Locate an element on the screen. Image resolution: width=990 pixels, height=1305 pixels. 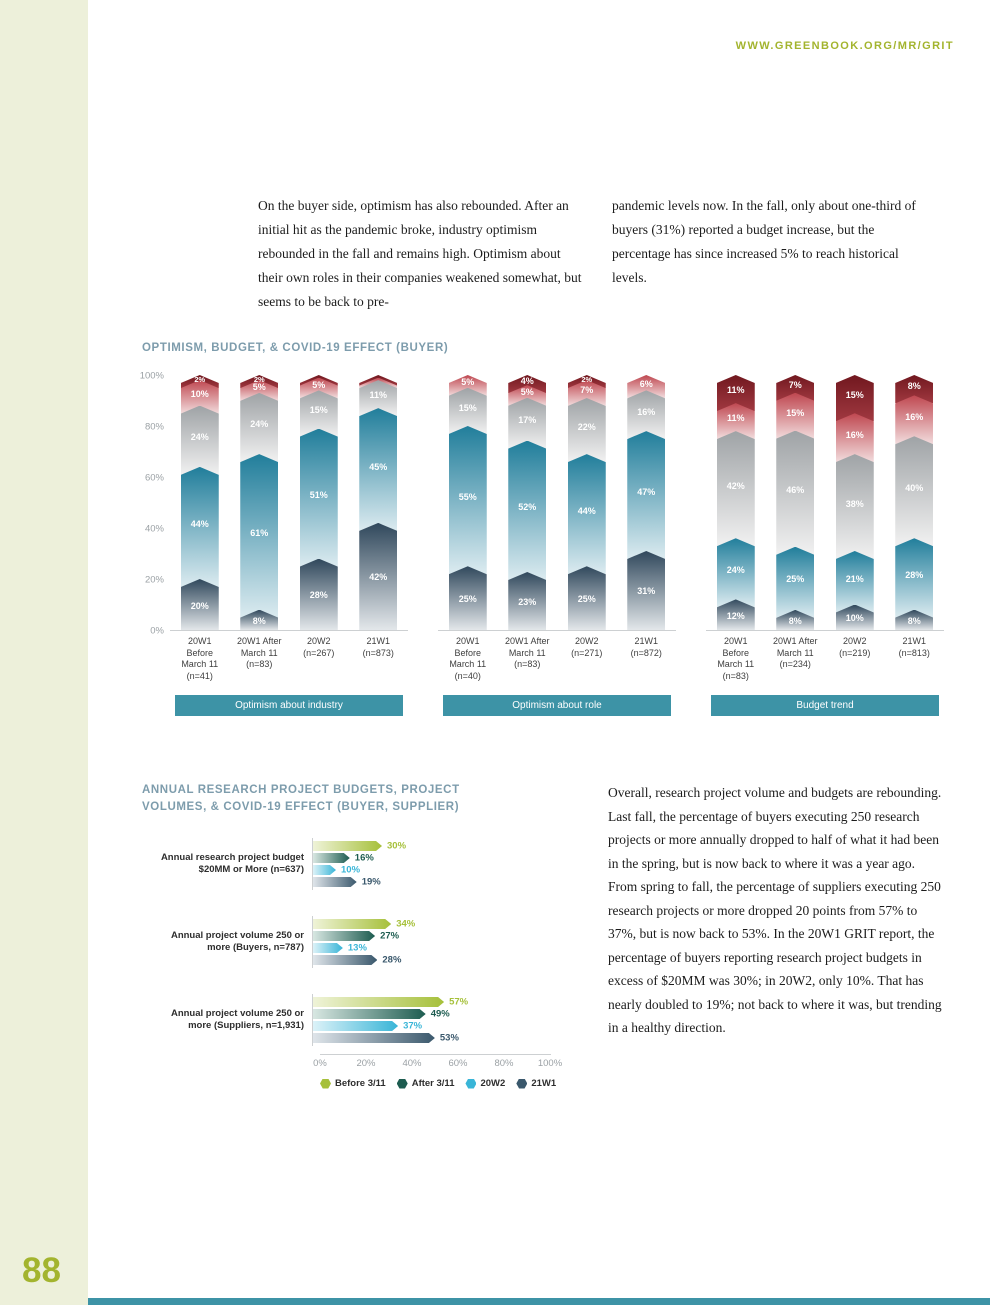
x-axis-label: 20W1 Before March 11 (n=40) is located at coordinates (468, 658).